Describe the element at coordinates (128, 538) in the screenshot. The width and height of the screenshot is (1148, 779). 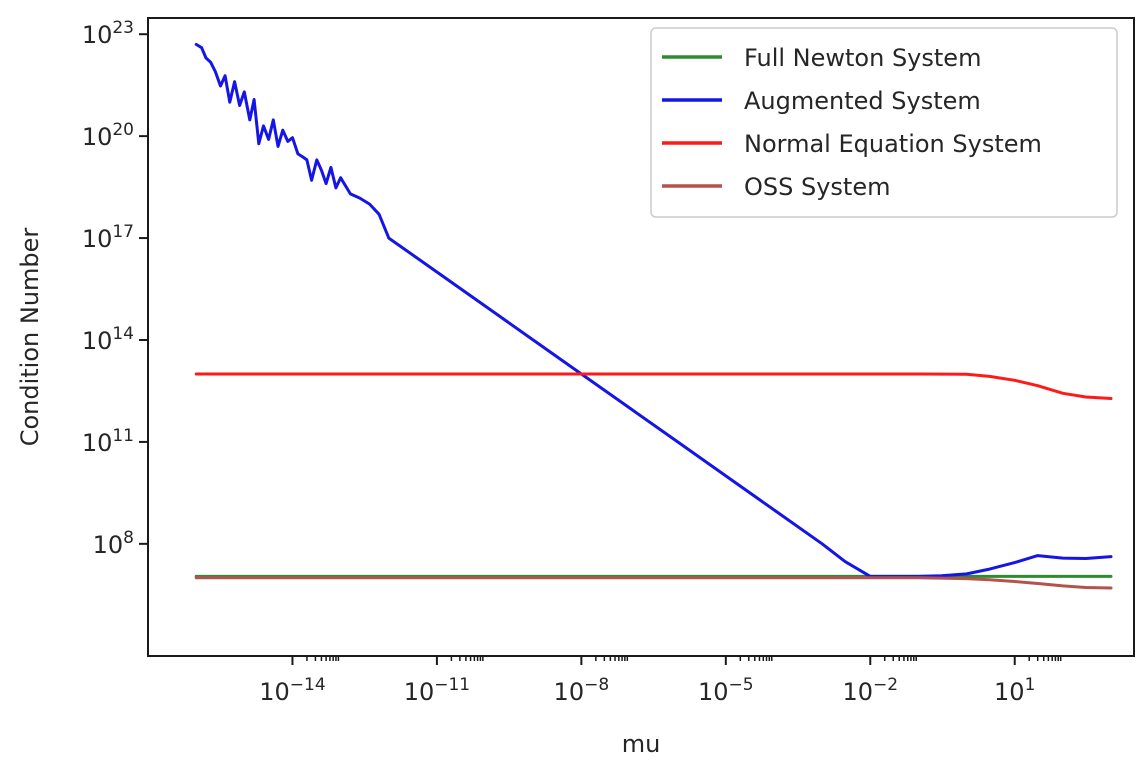
I see `y-tick-label-exponent: 8` at that location.